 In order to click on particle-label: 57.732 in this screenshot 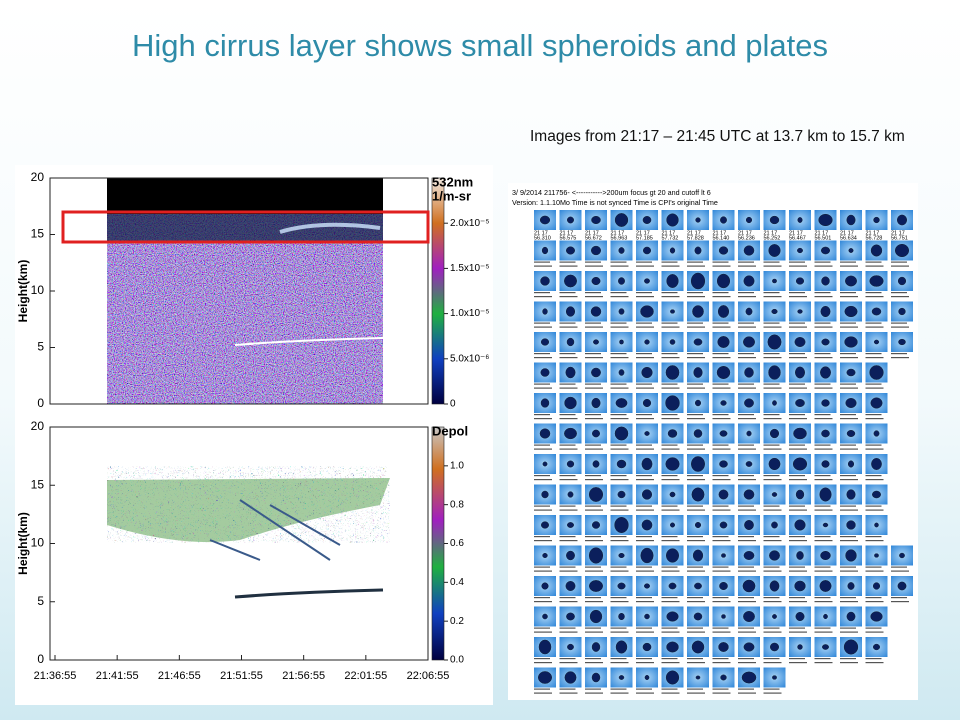, I will do `click(670, 238)`.